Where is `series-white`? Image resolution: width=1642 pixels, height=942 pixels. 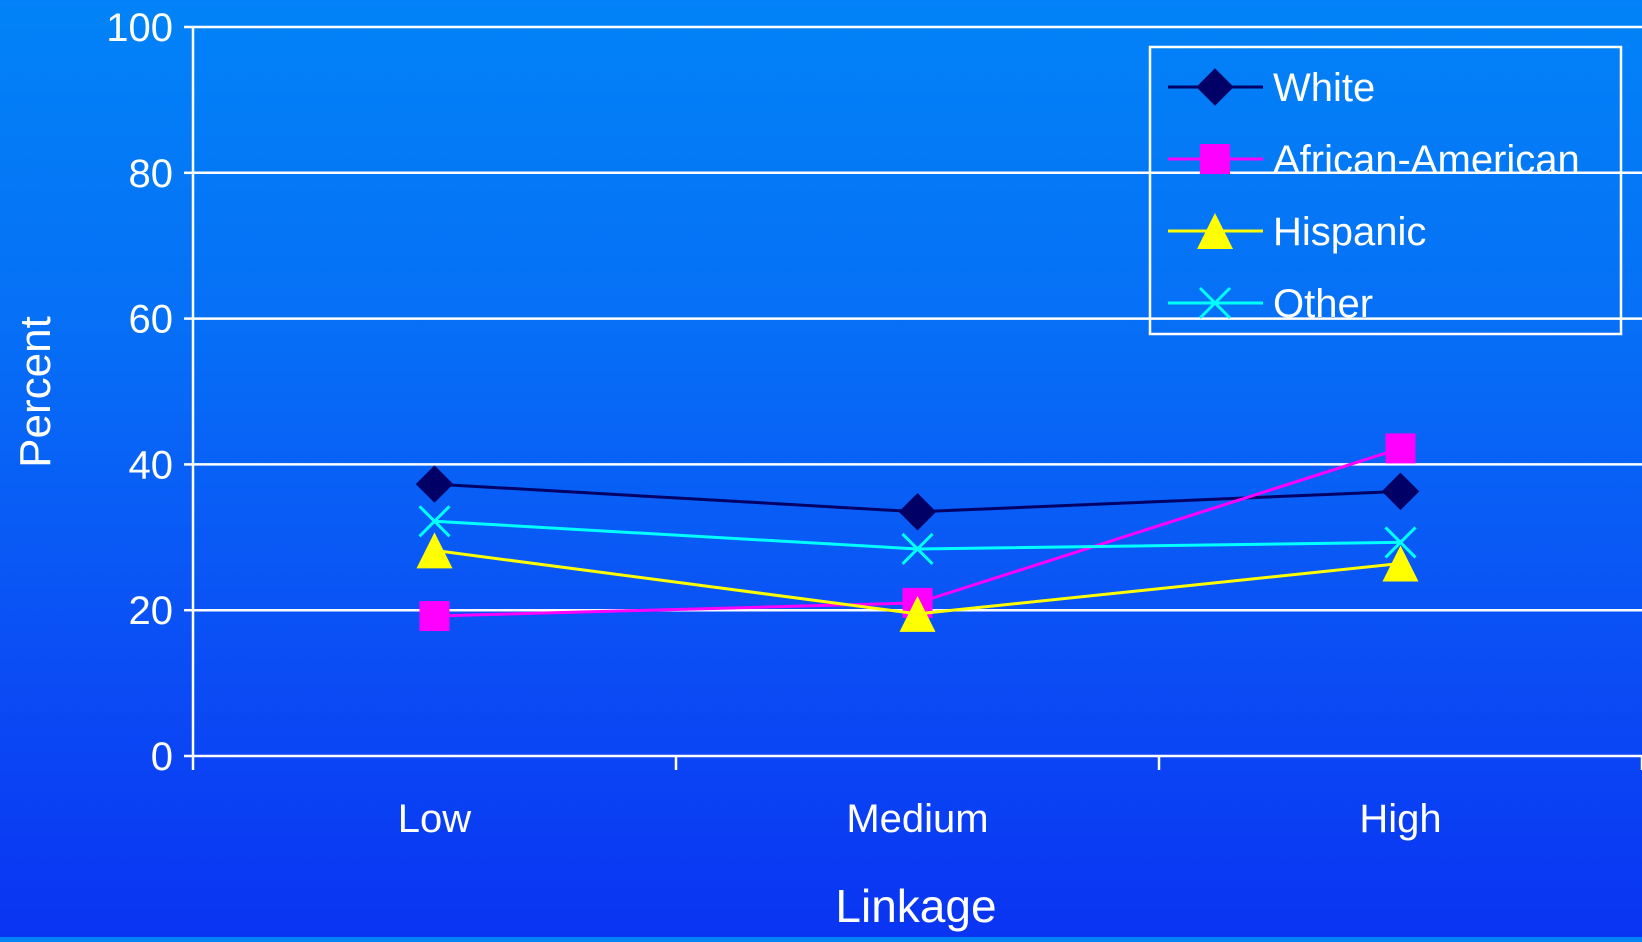
series-white is located at coordinates (917, 498).